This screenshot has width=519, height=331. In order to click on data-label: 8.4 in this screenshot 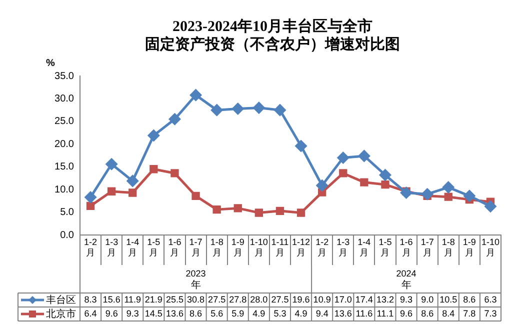, I will do `click(448, 313)`.